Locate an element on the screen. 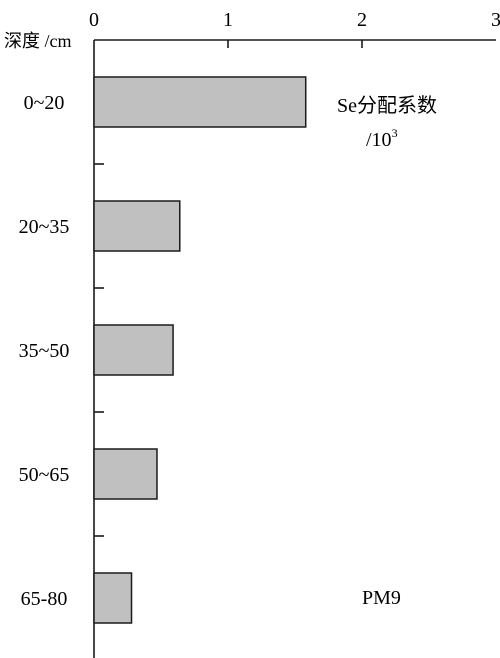  x-tick-label: 3 is located at coordinates (495, 20).